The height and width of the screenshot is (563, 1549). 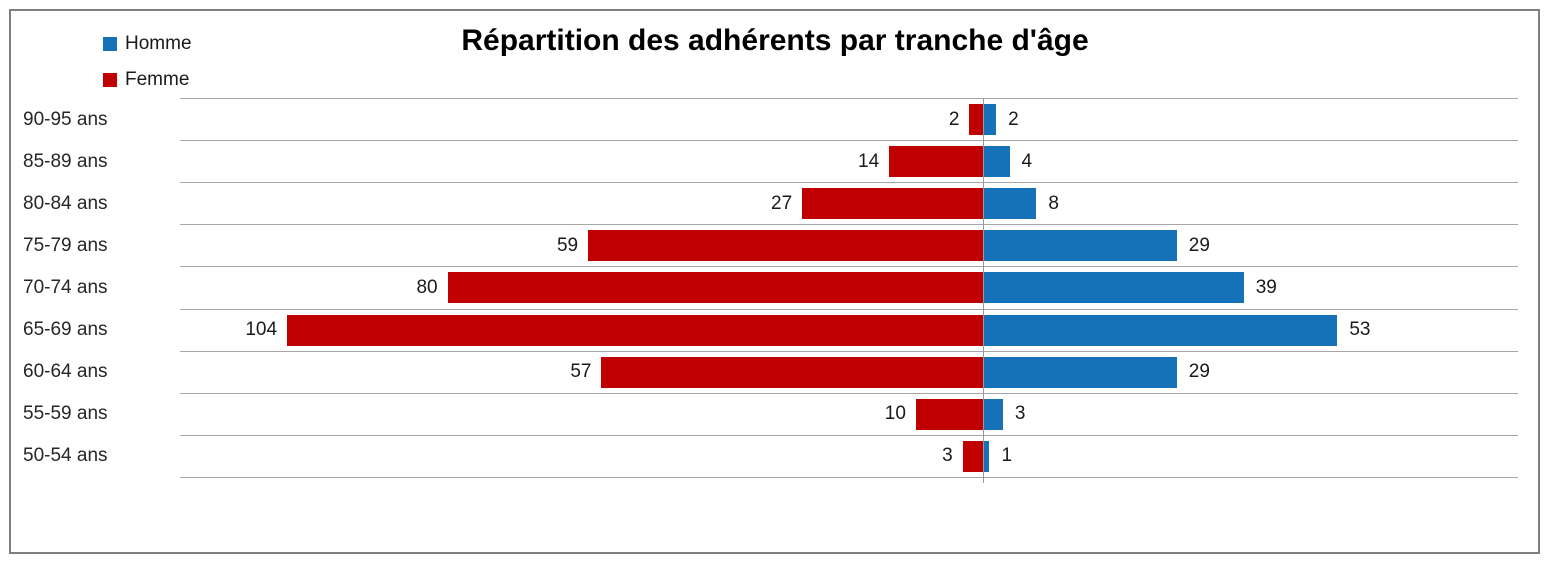 I want to click on chart-row: 75-79 ans 59 29, so click(x=770, y=246).